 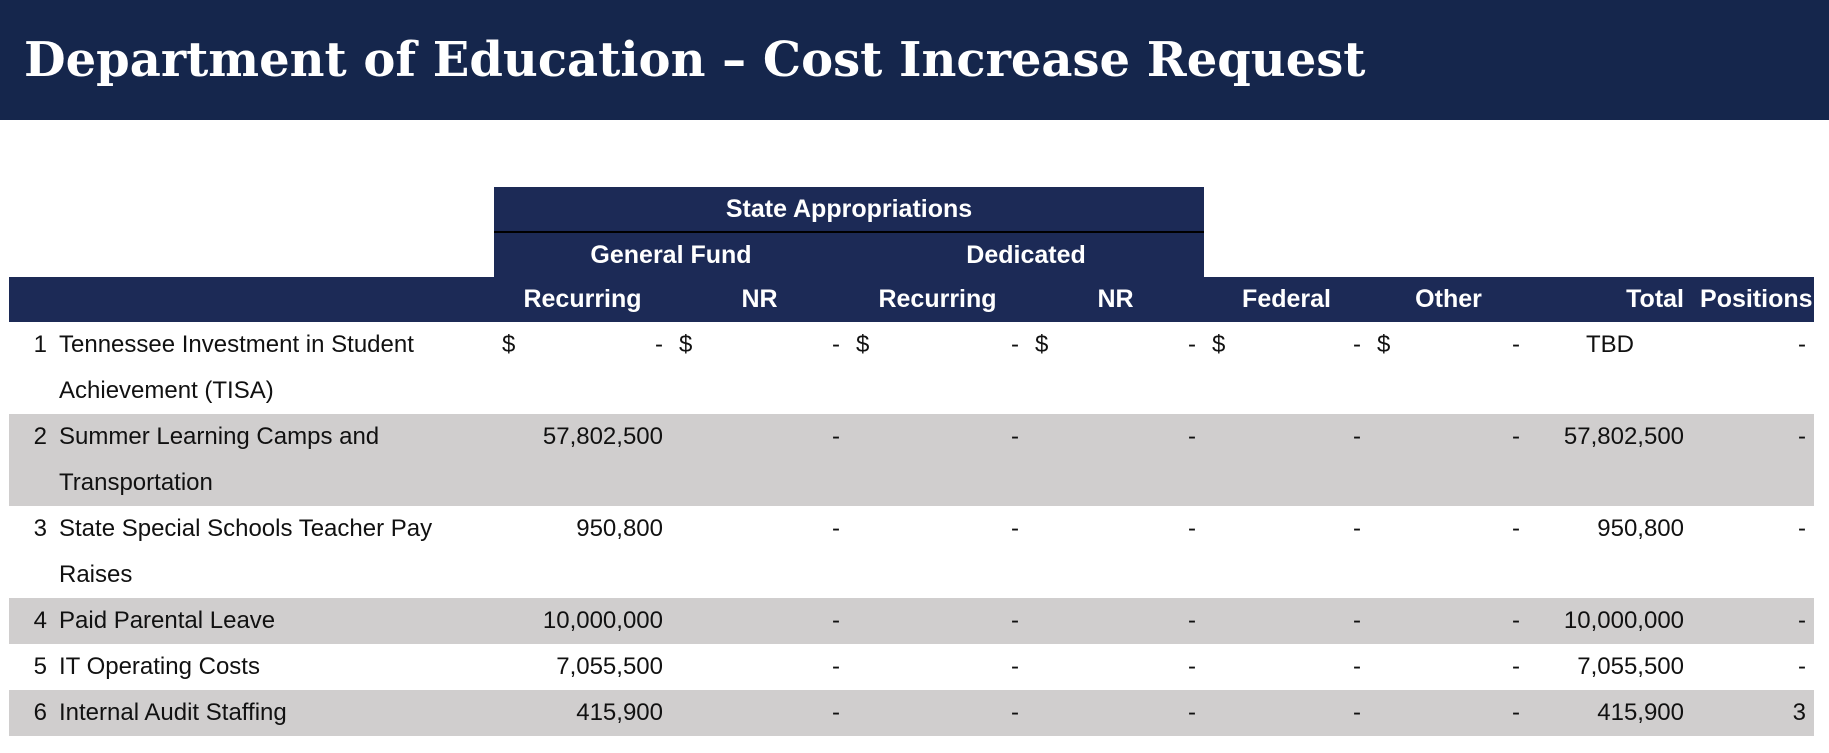 I want to click on row-label: Summer Learning Camps and Transportation, so click(x=272, y=460).